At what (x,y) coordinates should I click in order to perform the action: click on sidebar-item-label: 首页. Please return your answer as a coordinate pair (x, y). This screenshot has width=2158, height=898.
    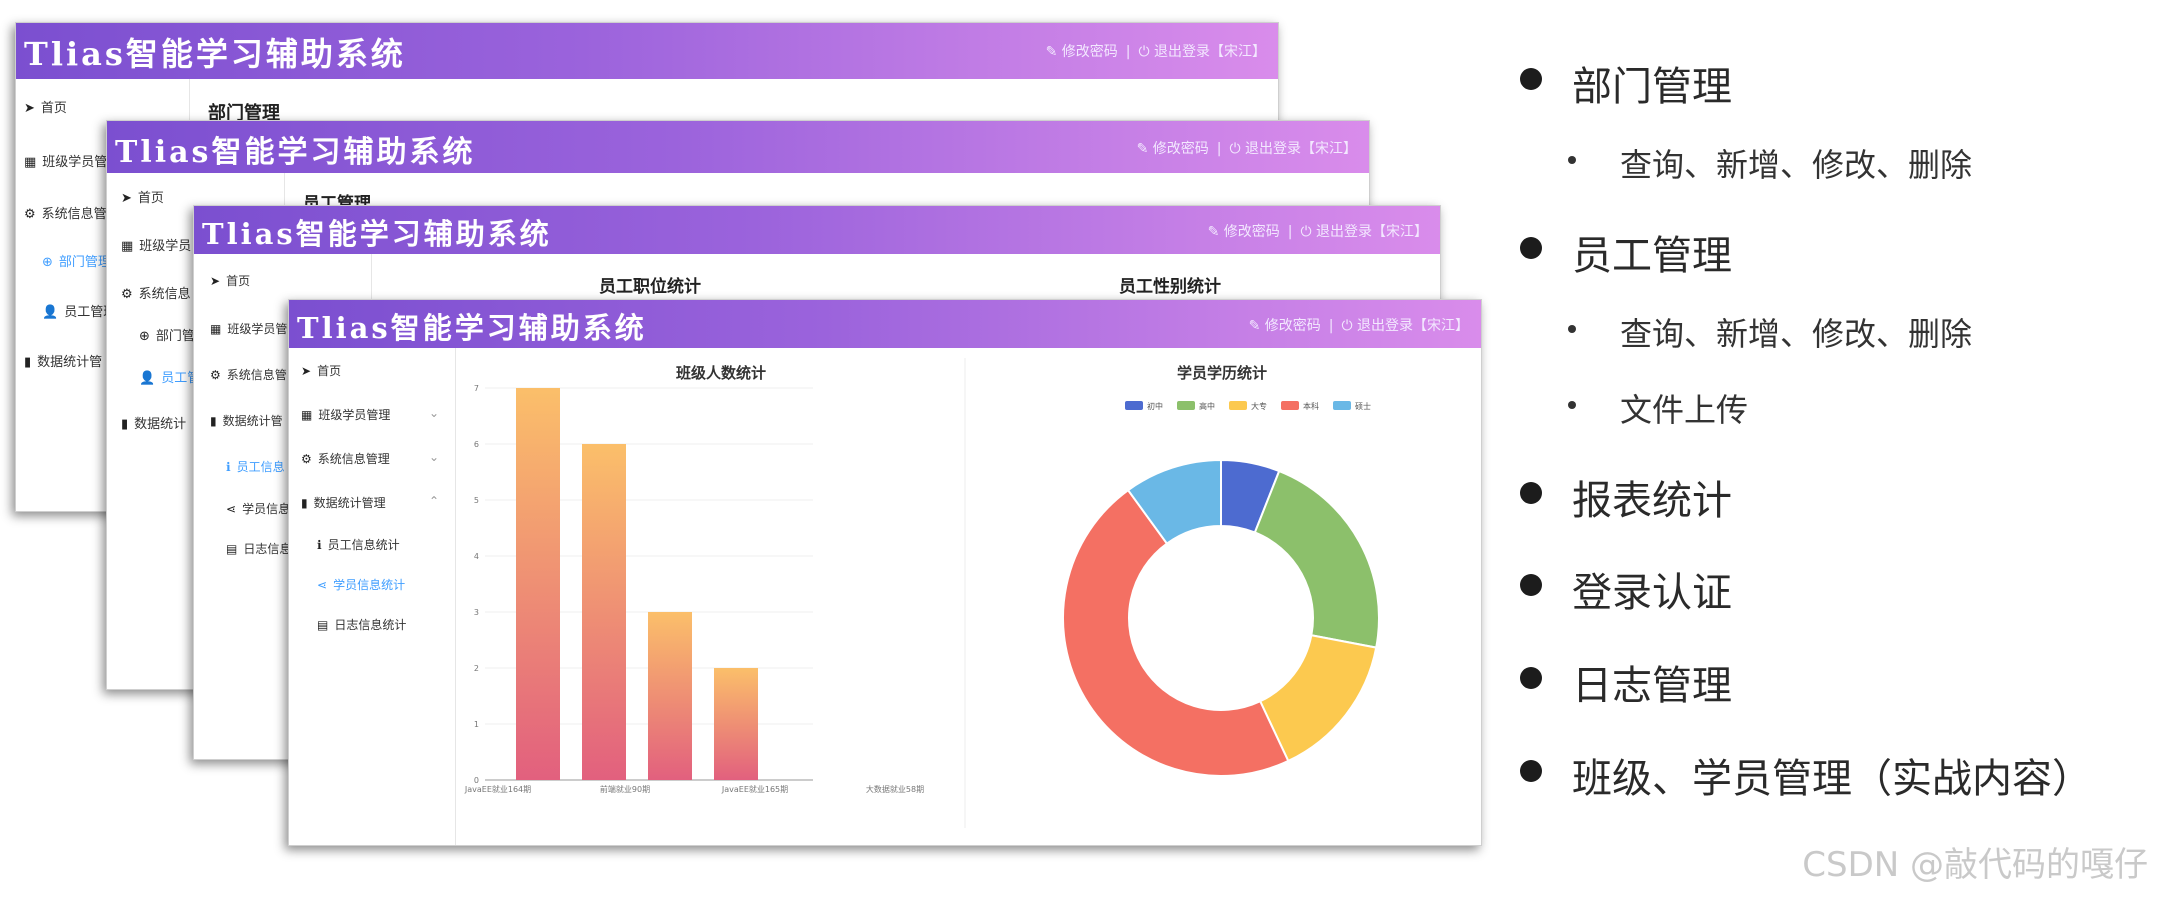
    Looking at the image, I should click on (238, 281).